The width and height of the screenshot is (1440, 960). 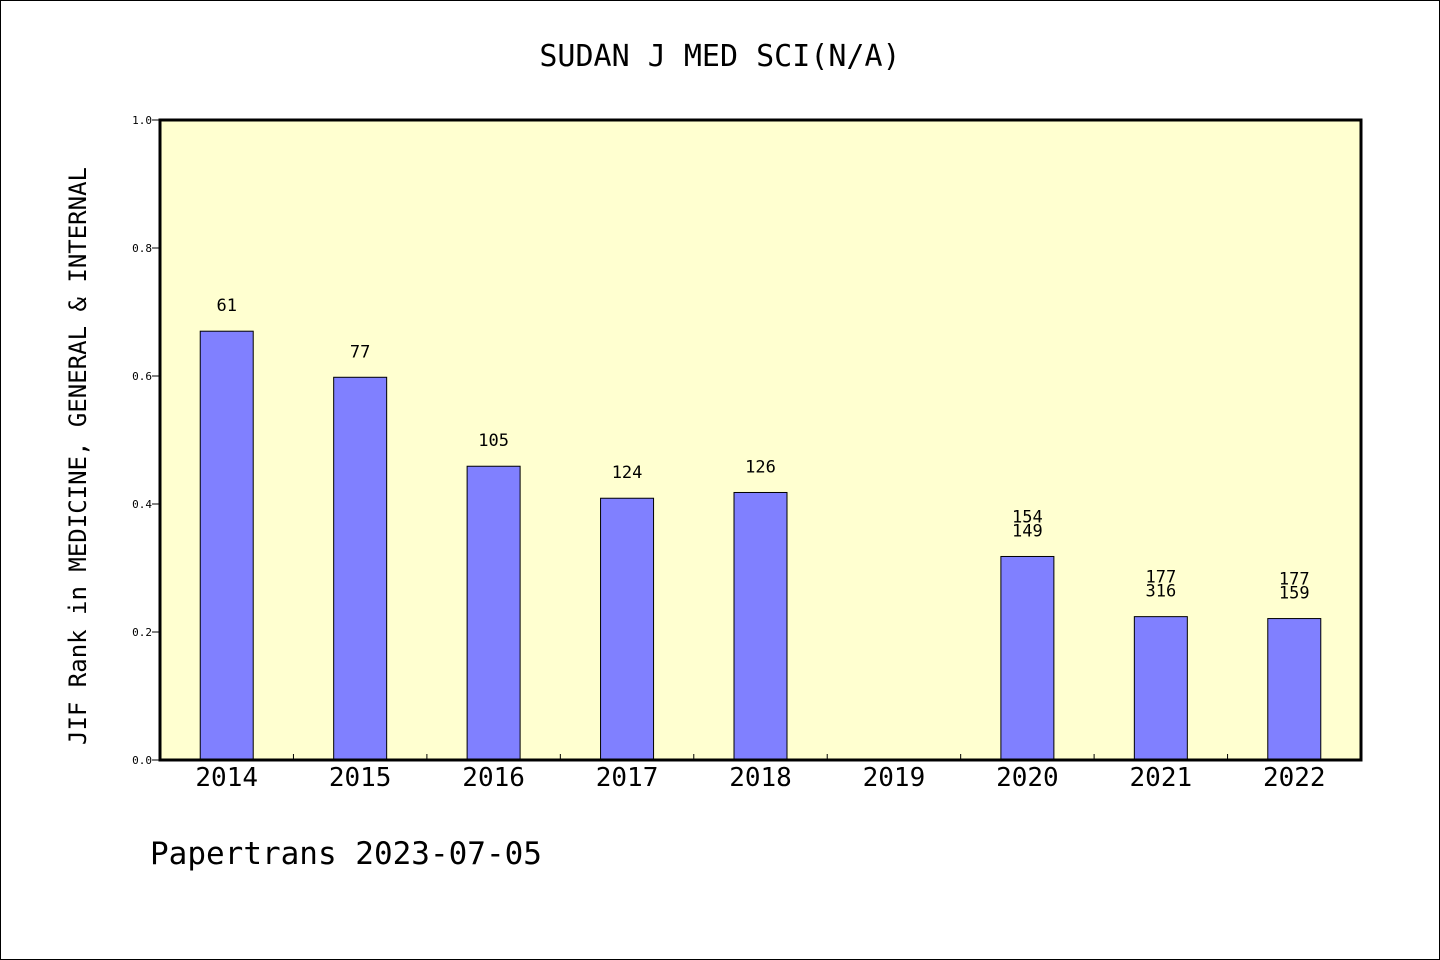 What do you see at coordinates (760, 626) in the screenshot?
I see `bar-2018` at bounding box center [760, 626].